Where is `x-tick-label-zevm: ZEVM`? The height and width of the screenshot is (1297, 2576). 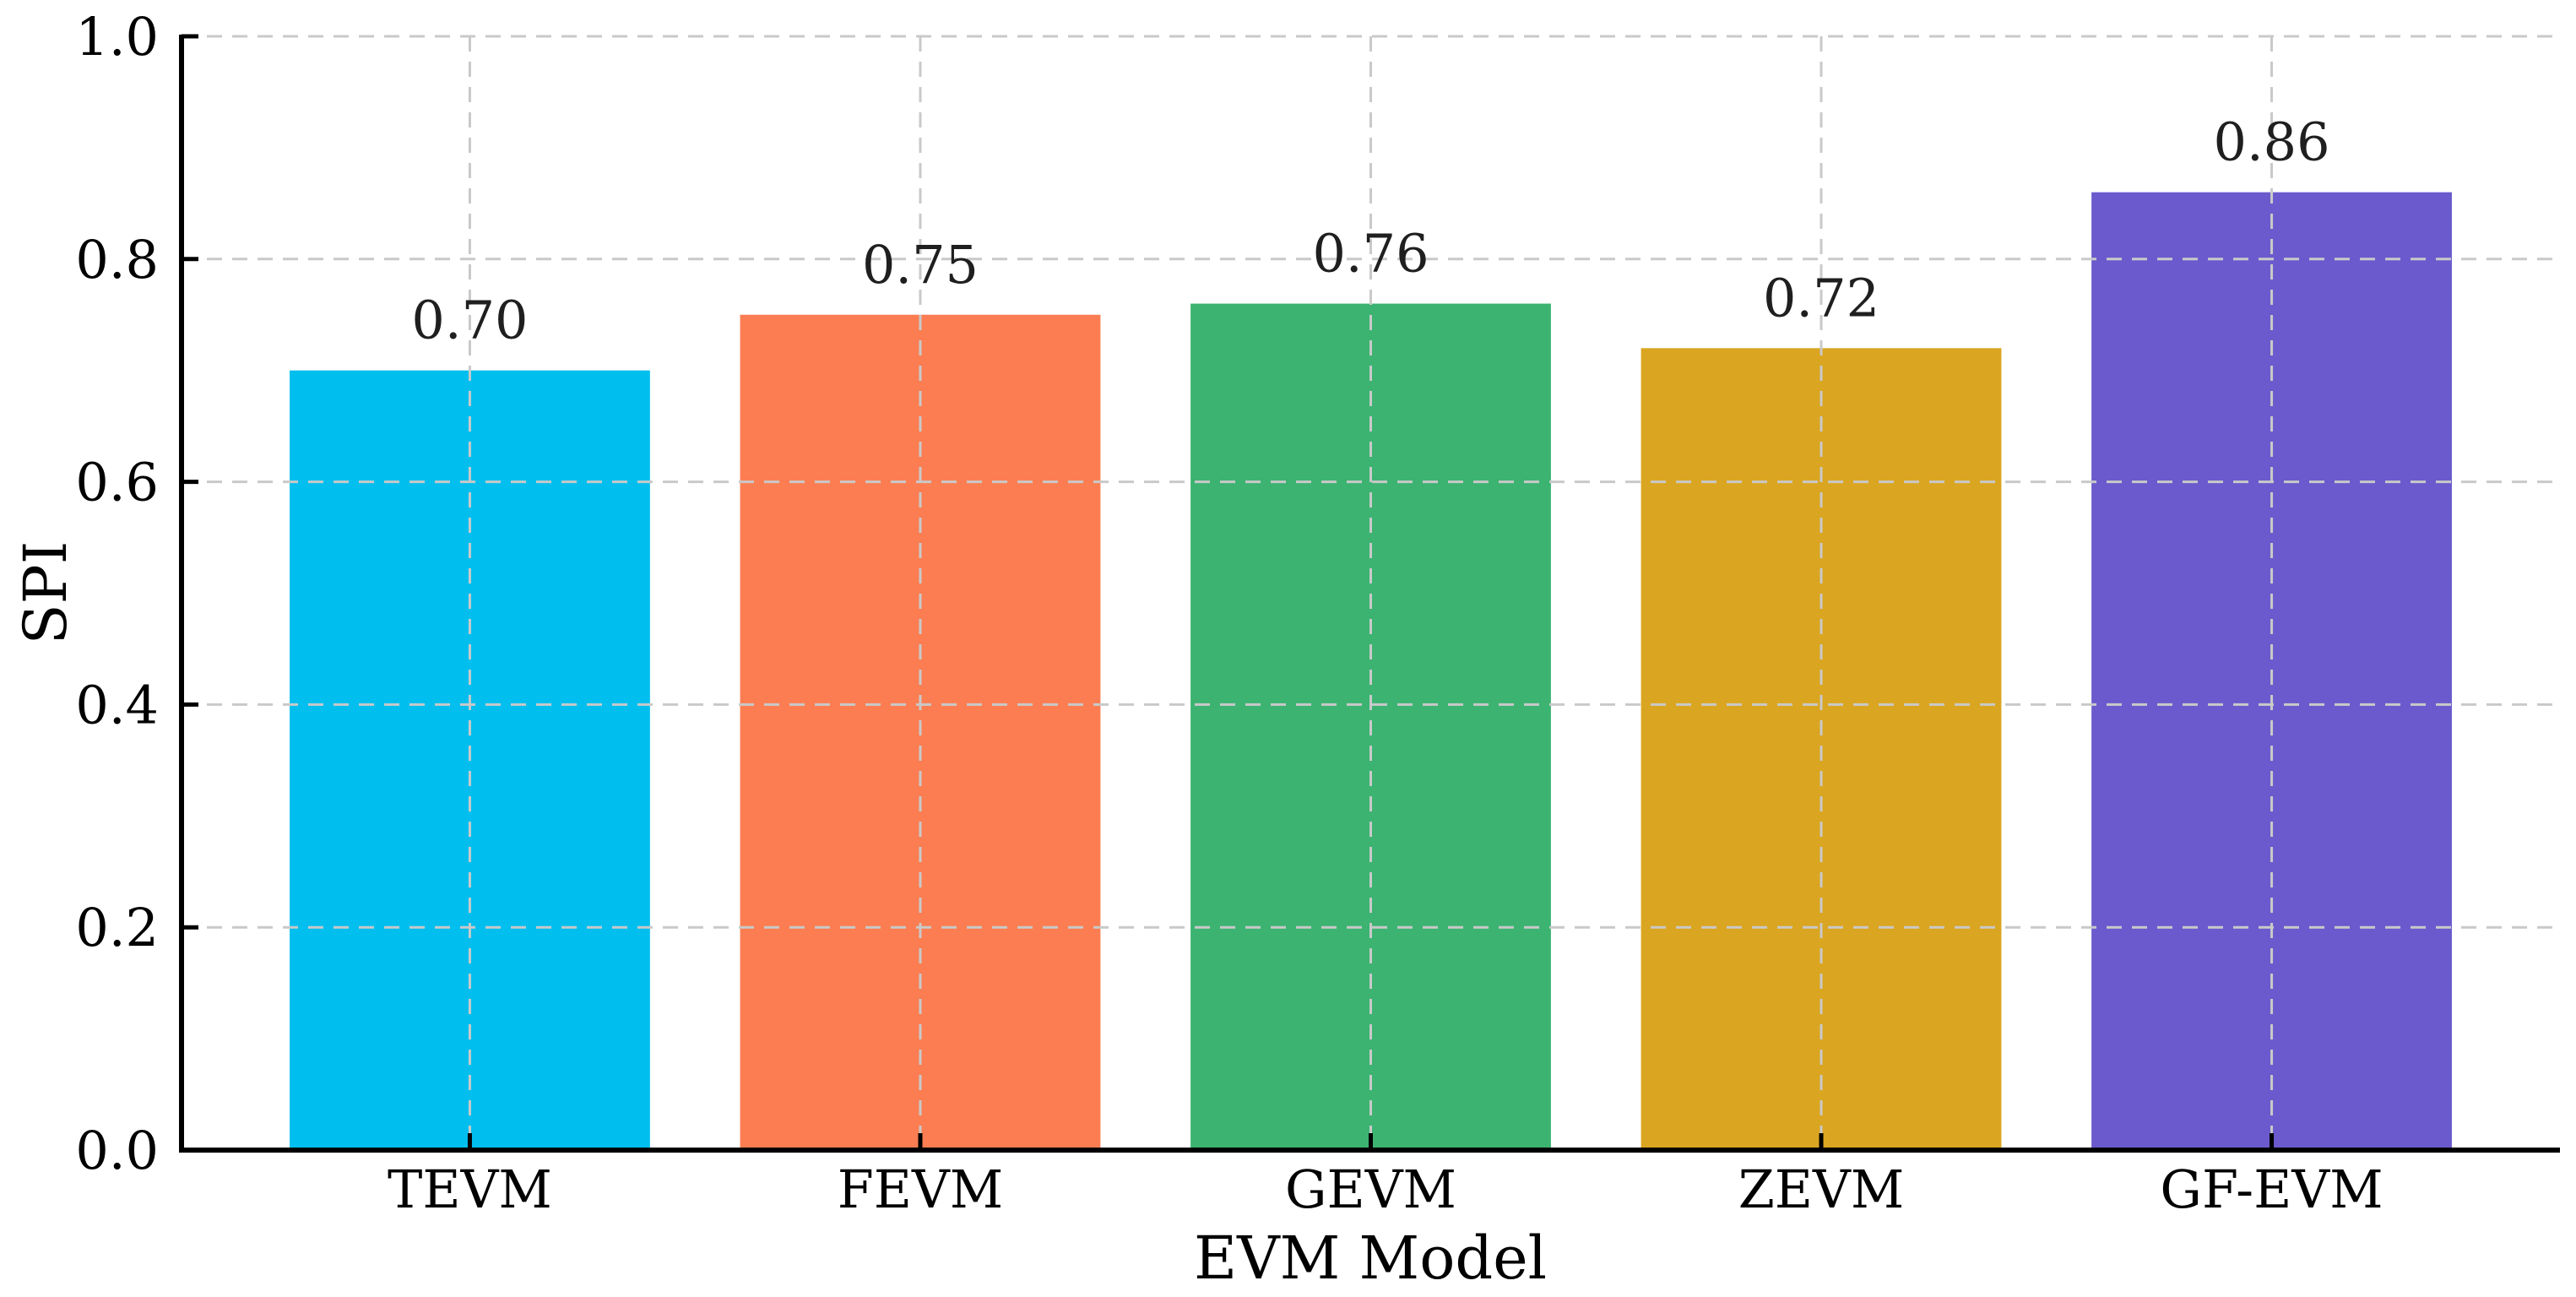
x-tick-label-zevm: ZEVM is located at coordinates (1822, 1189).